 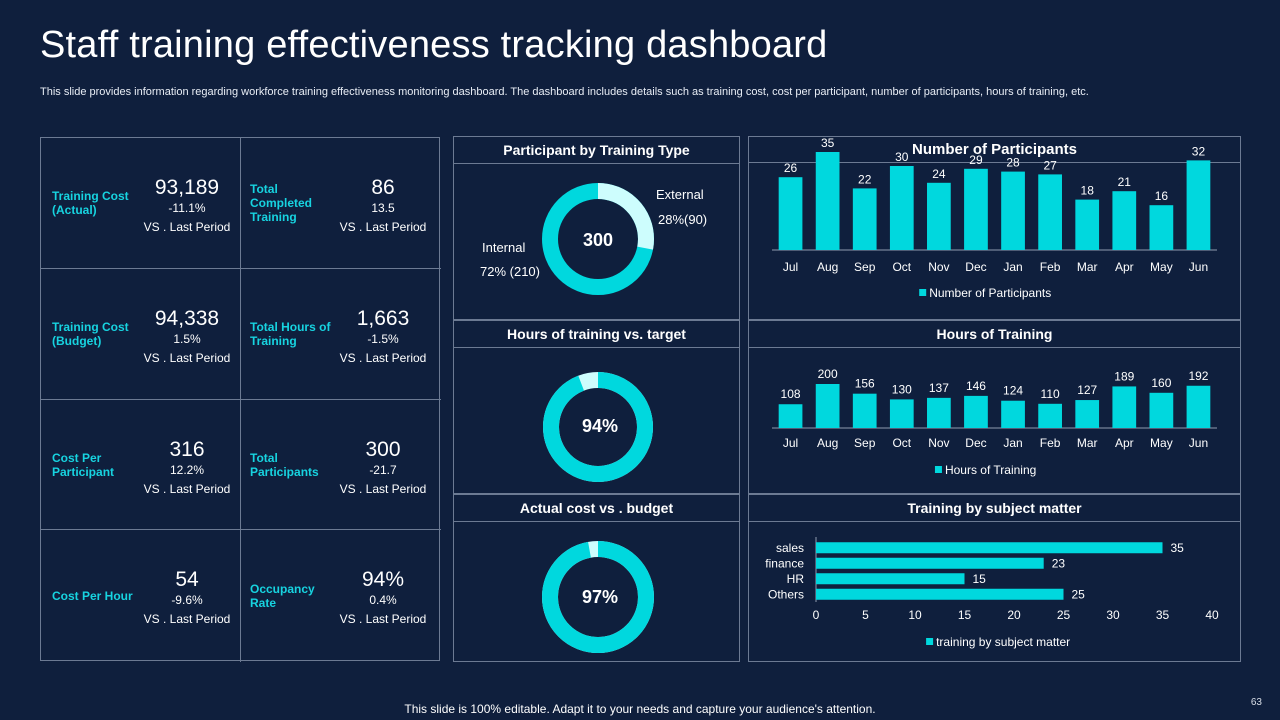 I want to click on hours-donut-panel: Hours of training vs. target 94%, so click(x=596, y=407).